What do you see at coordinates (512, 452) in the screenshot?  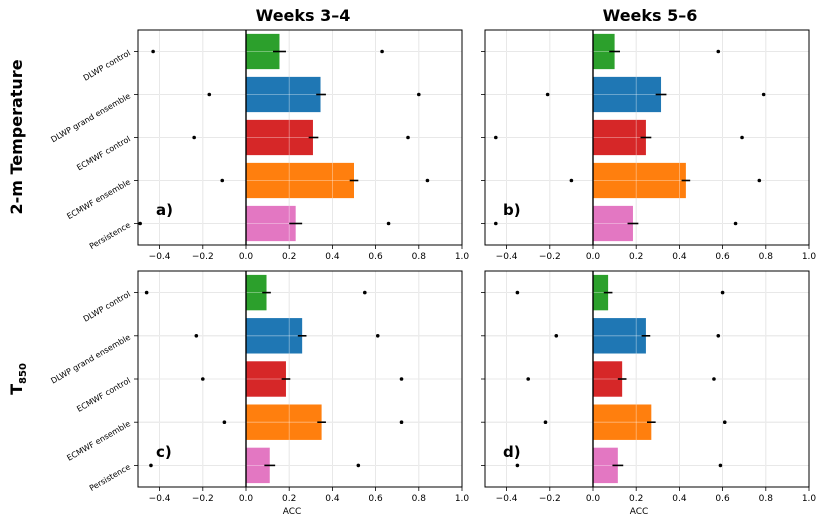 I see `panel-label: d)` at bounding box center [512, 452].